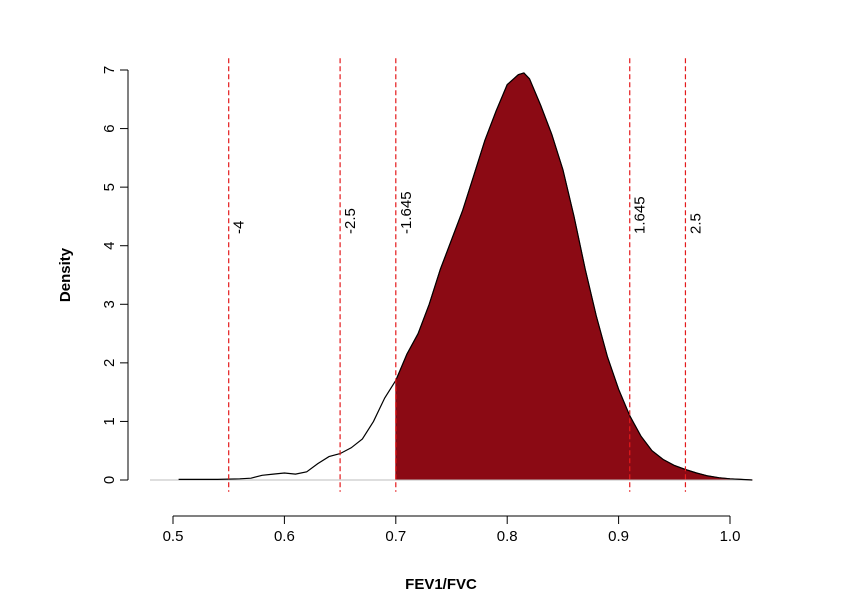  What do you see at coordinates (507, 536) in the screenshot?
I see `x-tick-label: 0.8` at bounding box center [507, 536].